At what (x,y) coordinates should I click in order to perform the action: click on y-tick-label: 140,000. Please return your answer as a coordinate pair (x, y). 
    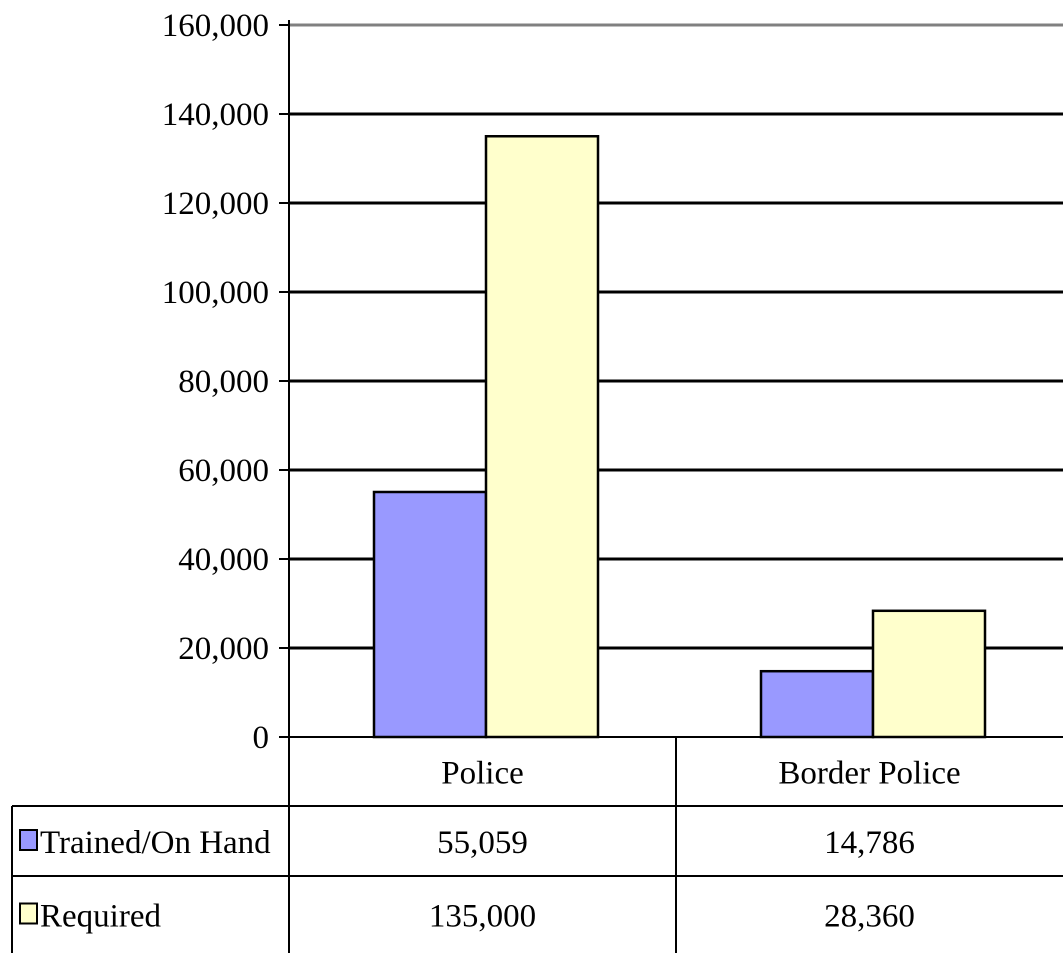
    Looking at the image, I should click on (215, 115).